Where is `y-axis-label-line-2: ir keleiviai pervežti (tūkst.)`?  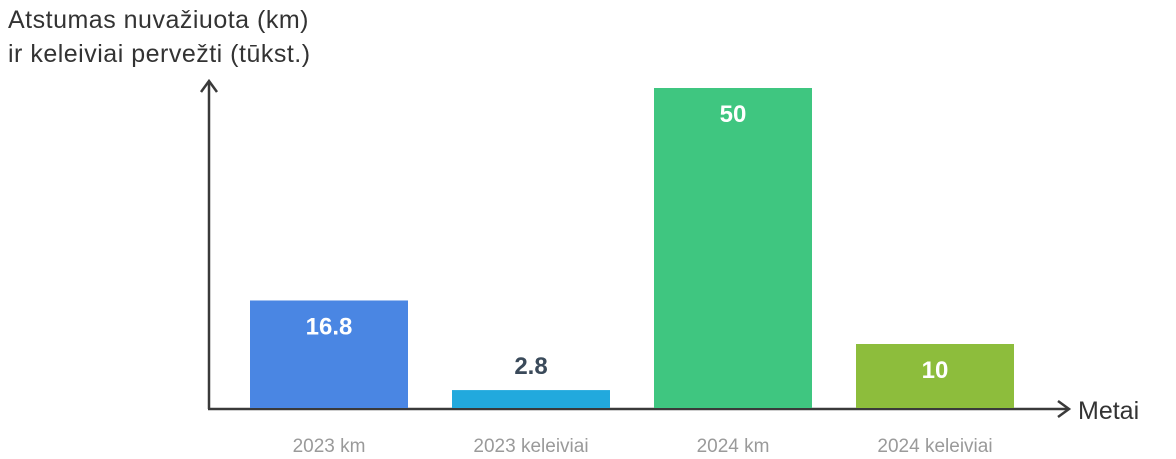 y-axis-label-line-2: ir keleiviai pervežti (tūkst.) is located at coordinates (159, 54).